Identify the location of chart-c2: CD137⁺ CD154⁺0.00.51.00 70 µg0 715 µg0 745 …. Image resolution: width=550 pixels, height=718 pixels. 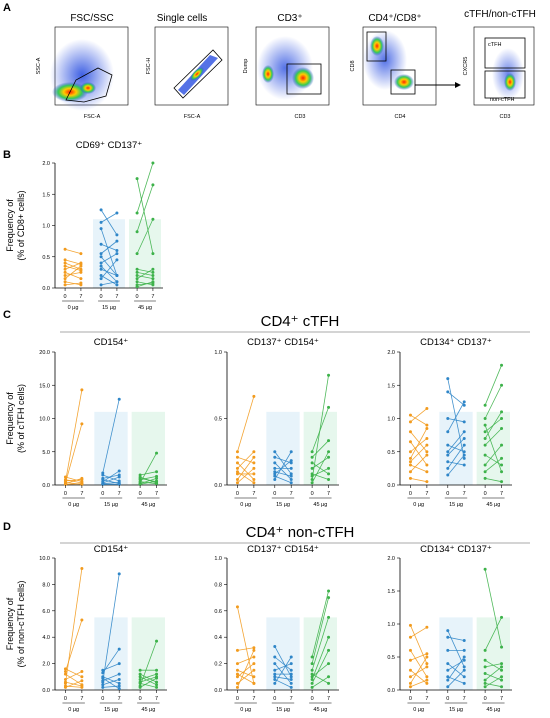
(276, 422).